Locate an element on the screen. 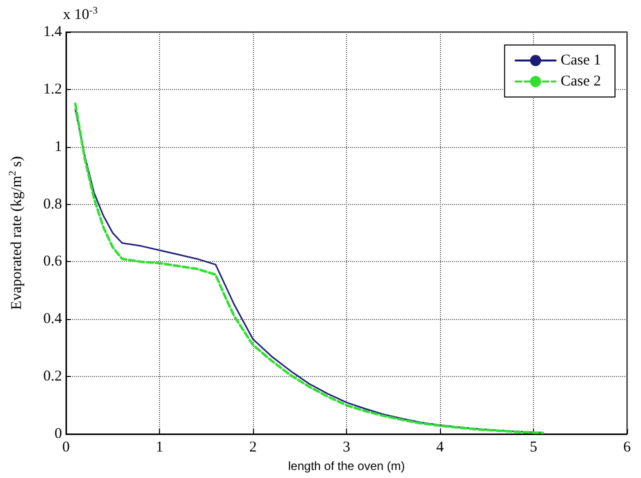  y-tick-label: 0.8 is located at coordinates (52, 204).